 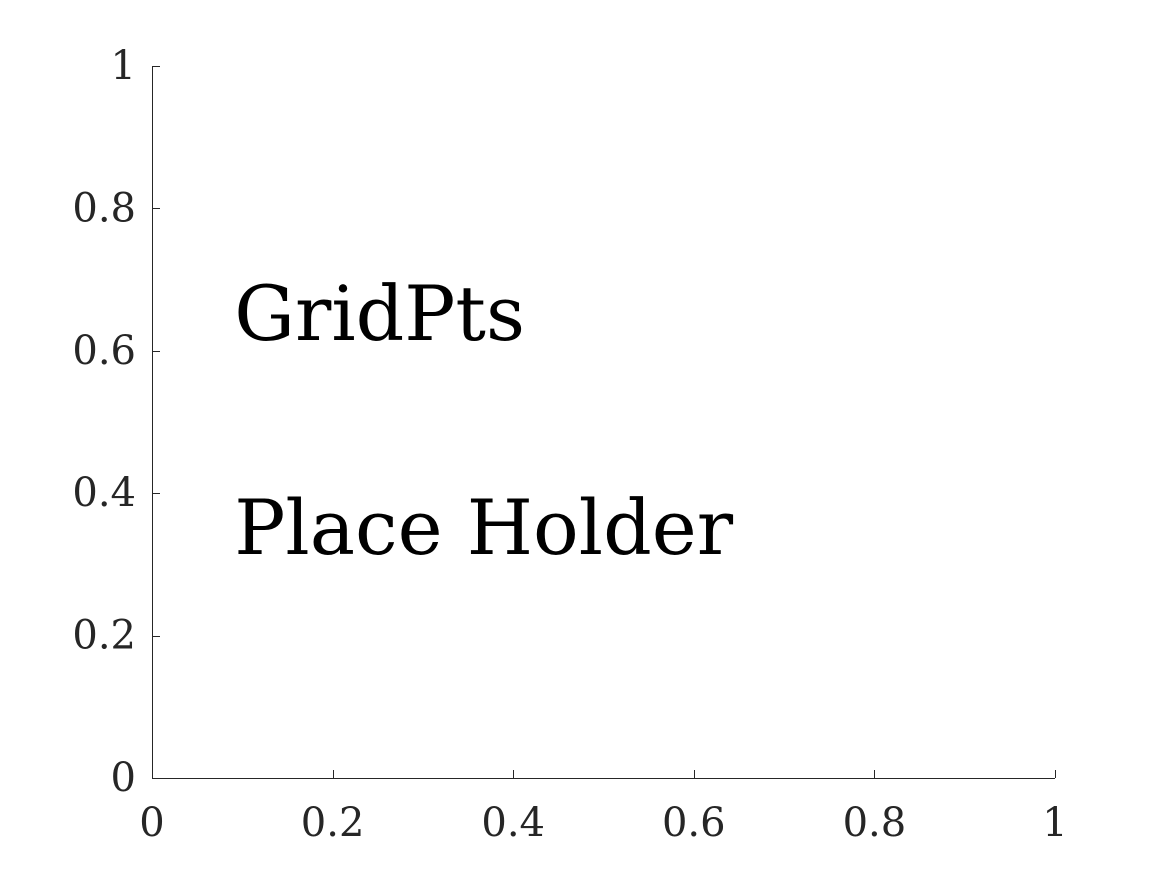 I want to click on y-tick-label: 0.4, so click(x=104, y=493).